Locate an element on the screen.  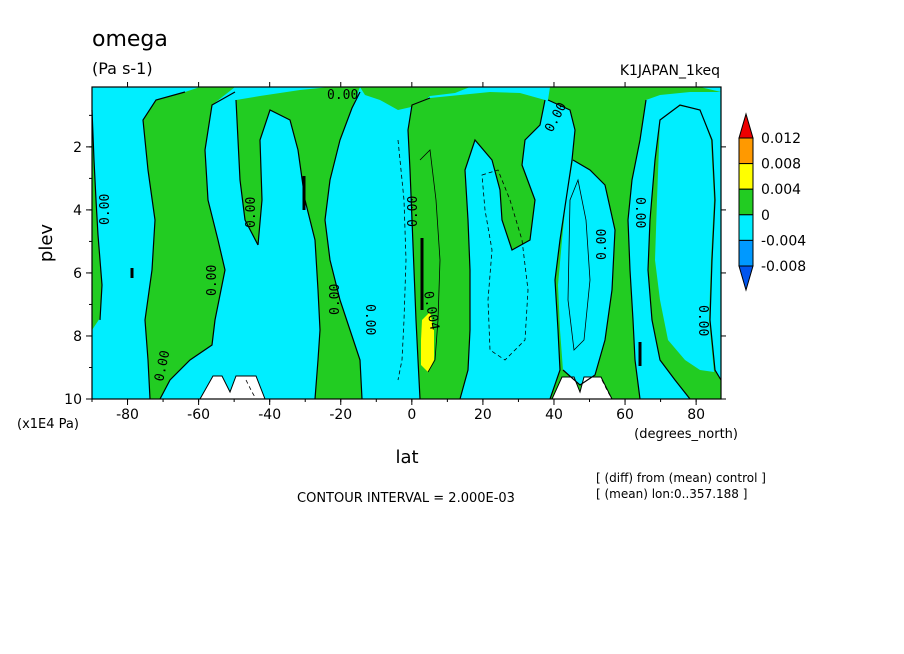
y-tick-label: 6 is located at coordinates (77, 274).